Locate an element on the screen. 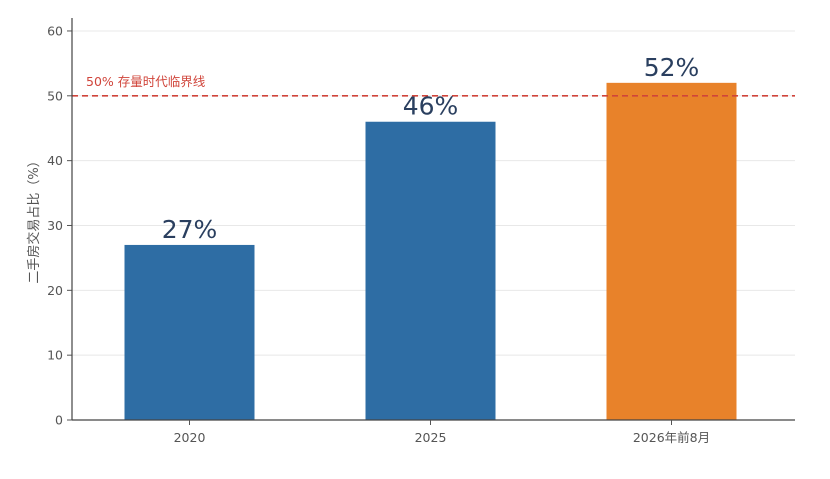 The image size is (830, 479). y-tick-label: 40 is located at coordinates (55, 160).